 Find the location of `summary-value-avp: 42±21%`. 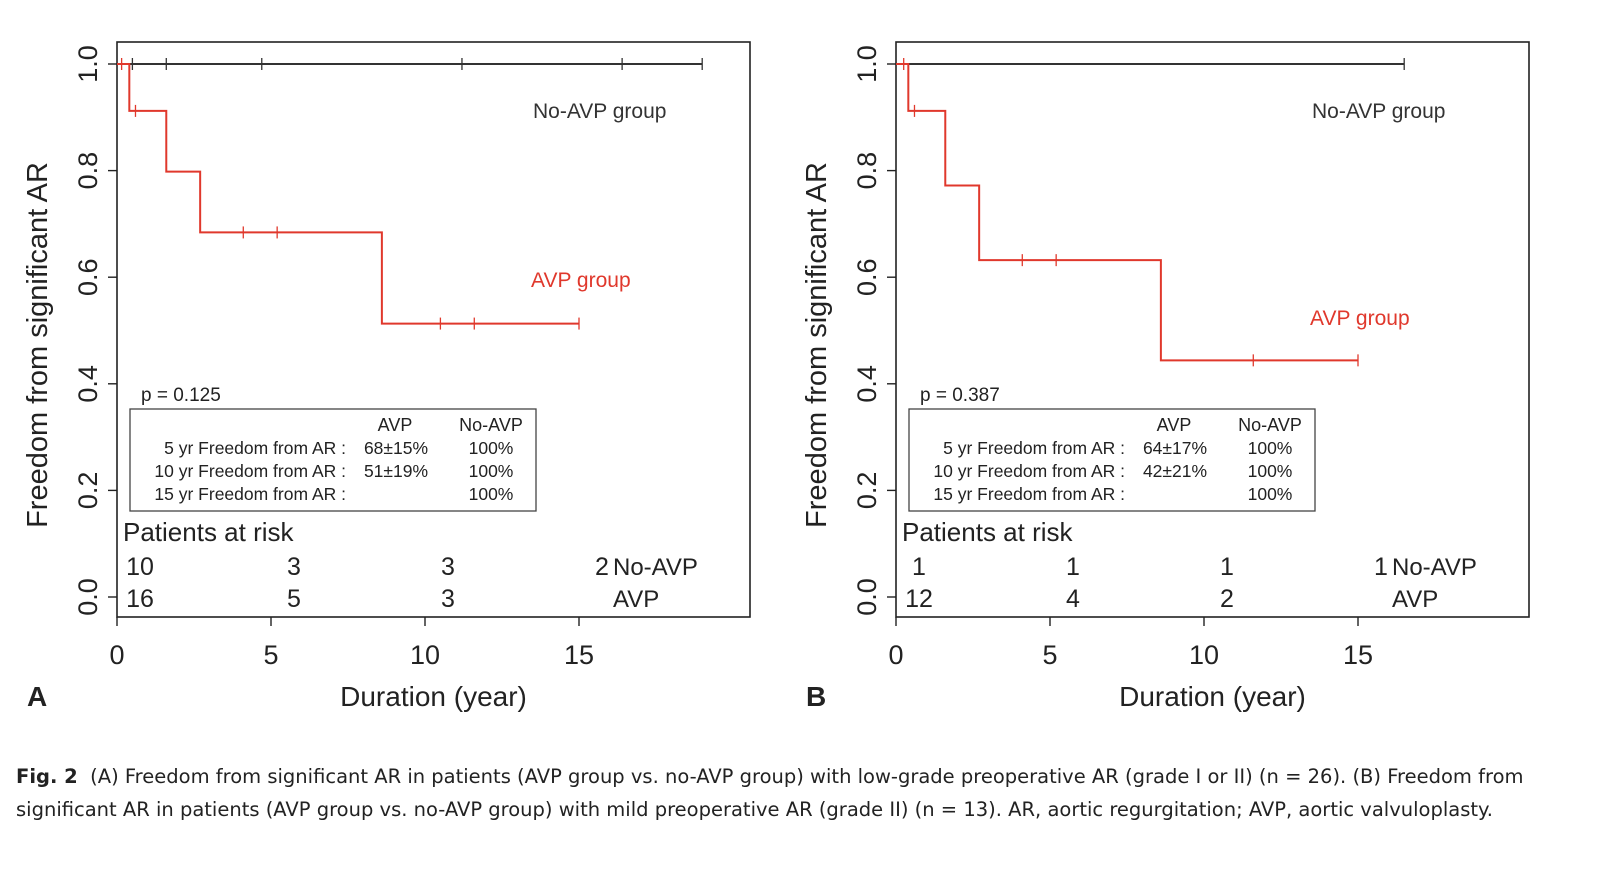

summary-value-avp: 42±21% is located at coordinates (1175, 471).